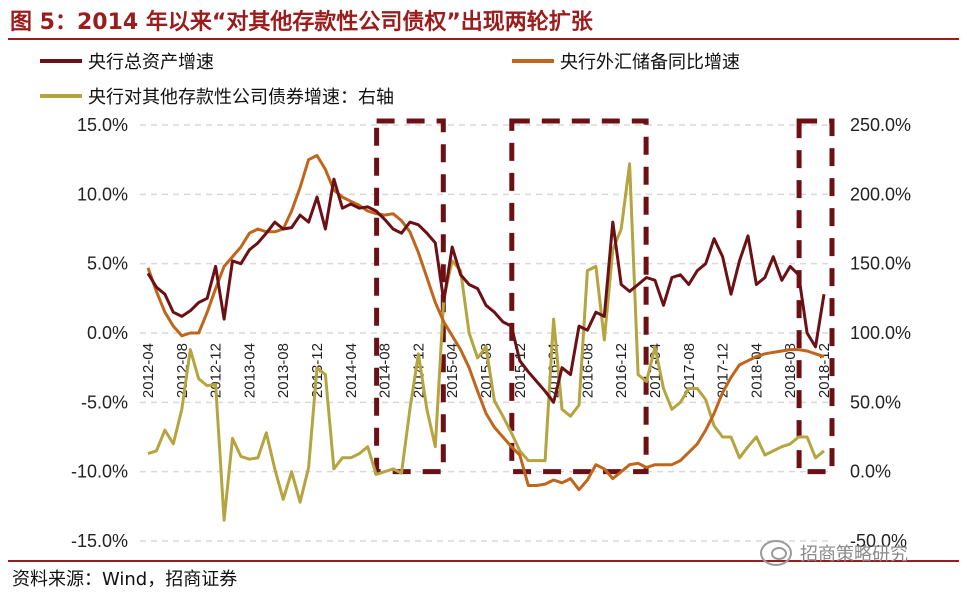 The height and width of the screenshot is (597, 967). I want to click on right-y-axis: 250.0% 200.0% 150.0% 100.0% 50.0% 0.0% -50.0%, so click(880, 333).